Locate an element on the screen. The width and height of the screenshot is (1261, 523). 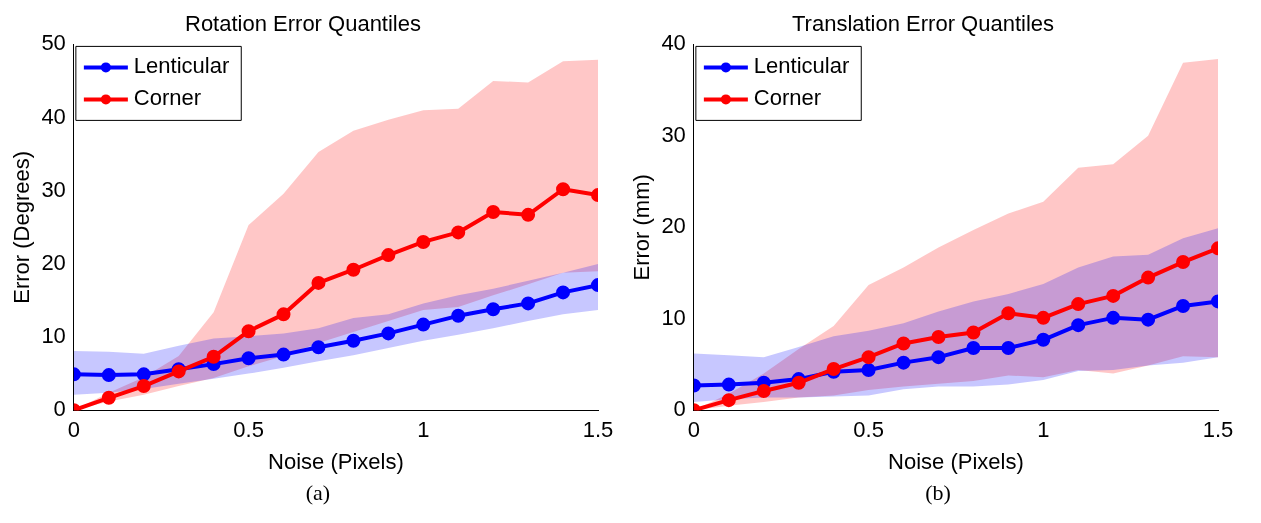
y-axis-title: Error (Degrees) is located at coordinates (22, 227).